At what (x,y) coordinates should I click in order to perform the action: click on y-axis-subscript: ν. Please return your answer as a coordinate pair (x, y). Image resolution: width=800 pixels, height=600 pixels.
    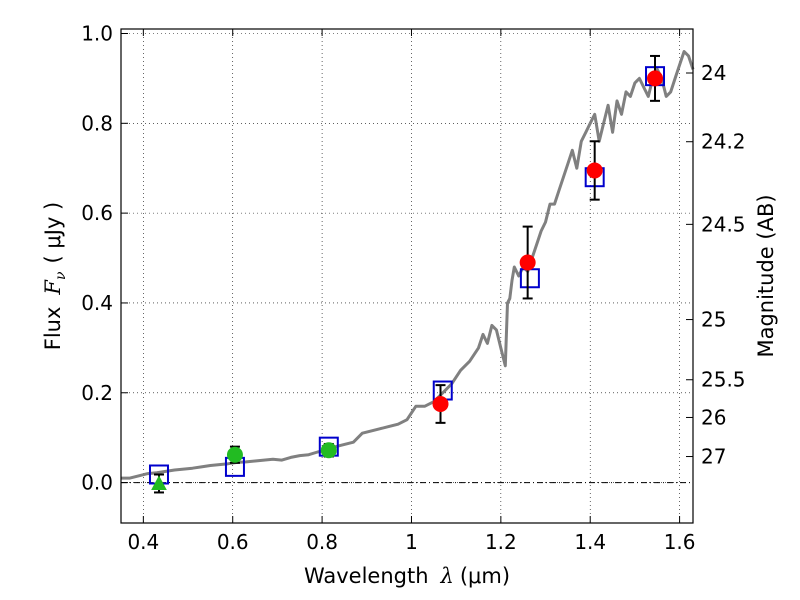
    Looking at the image, I should click on (61, 275).